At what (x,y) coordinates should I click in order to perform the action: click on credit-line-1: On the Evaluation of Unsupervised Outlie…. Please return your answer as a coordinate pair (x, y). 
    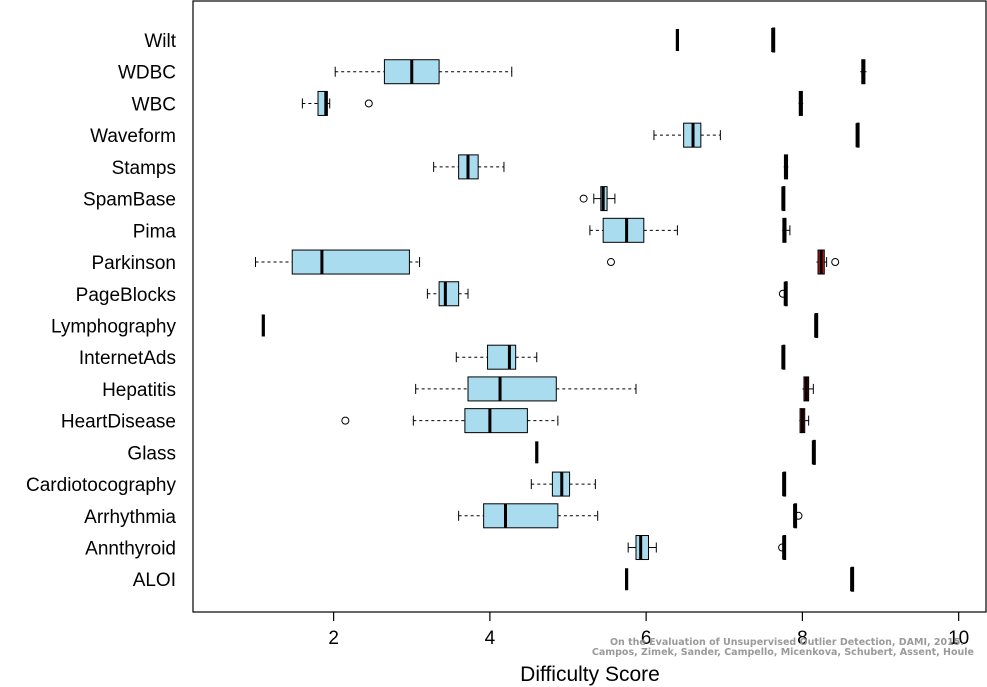
    Looking at the image, I should click on (787, 642).